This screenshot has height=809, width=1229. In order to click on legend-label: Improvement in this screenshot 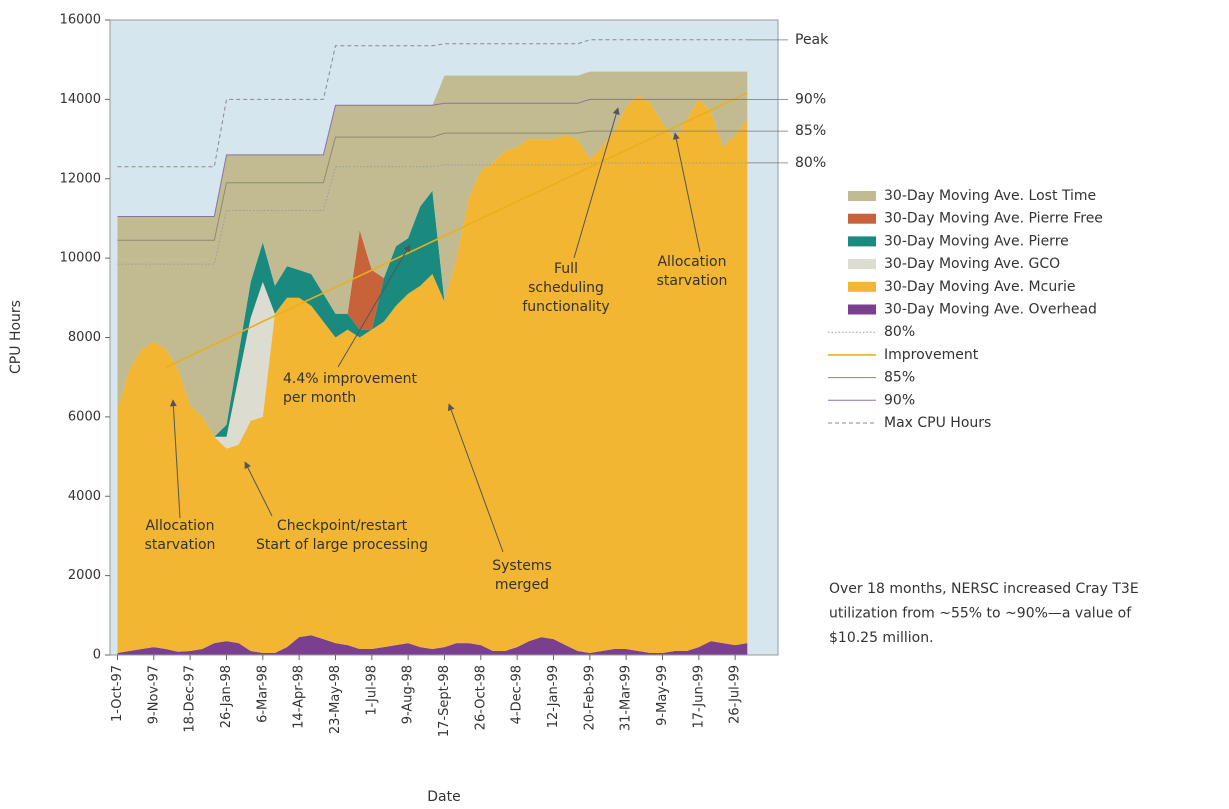, I will do `click(931, 355)`.